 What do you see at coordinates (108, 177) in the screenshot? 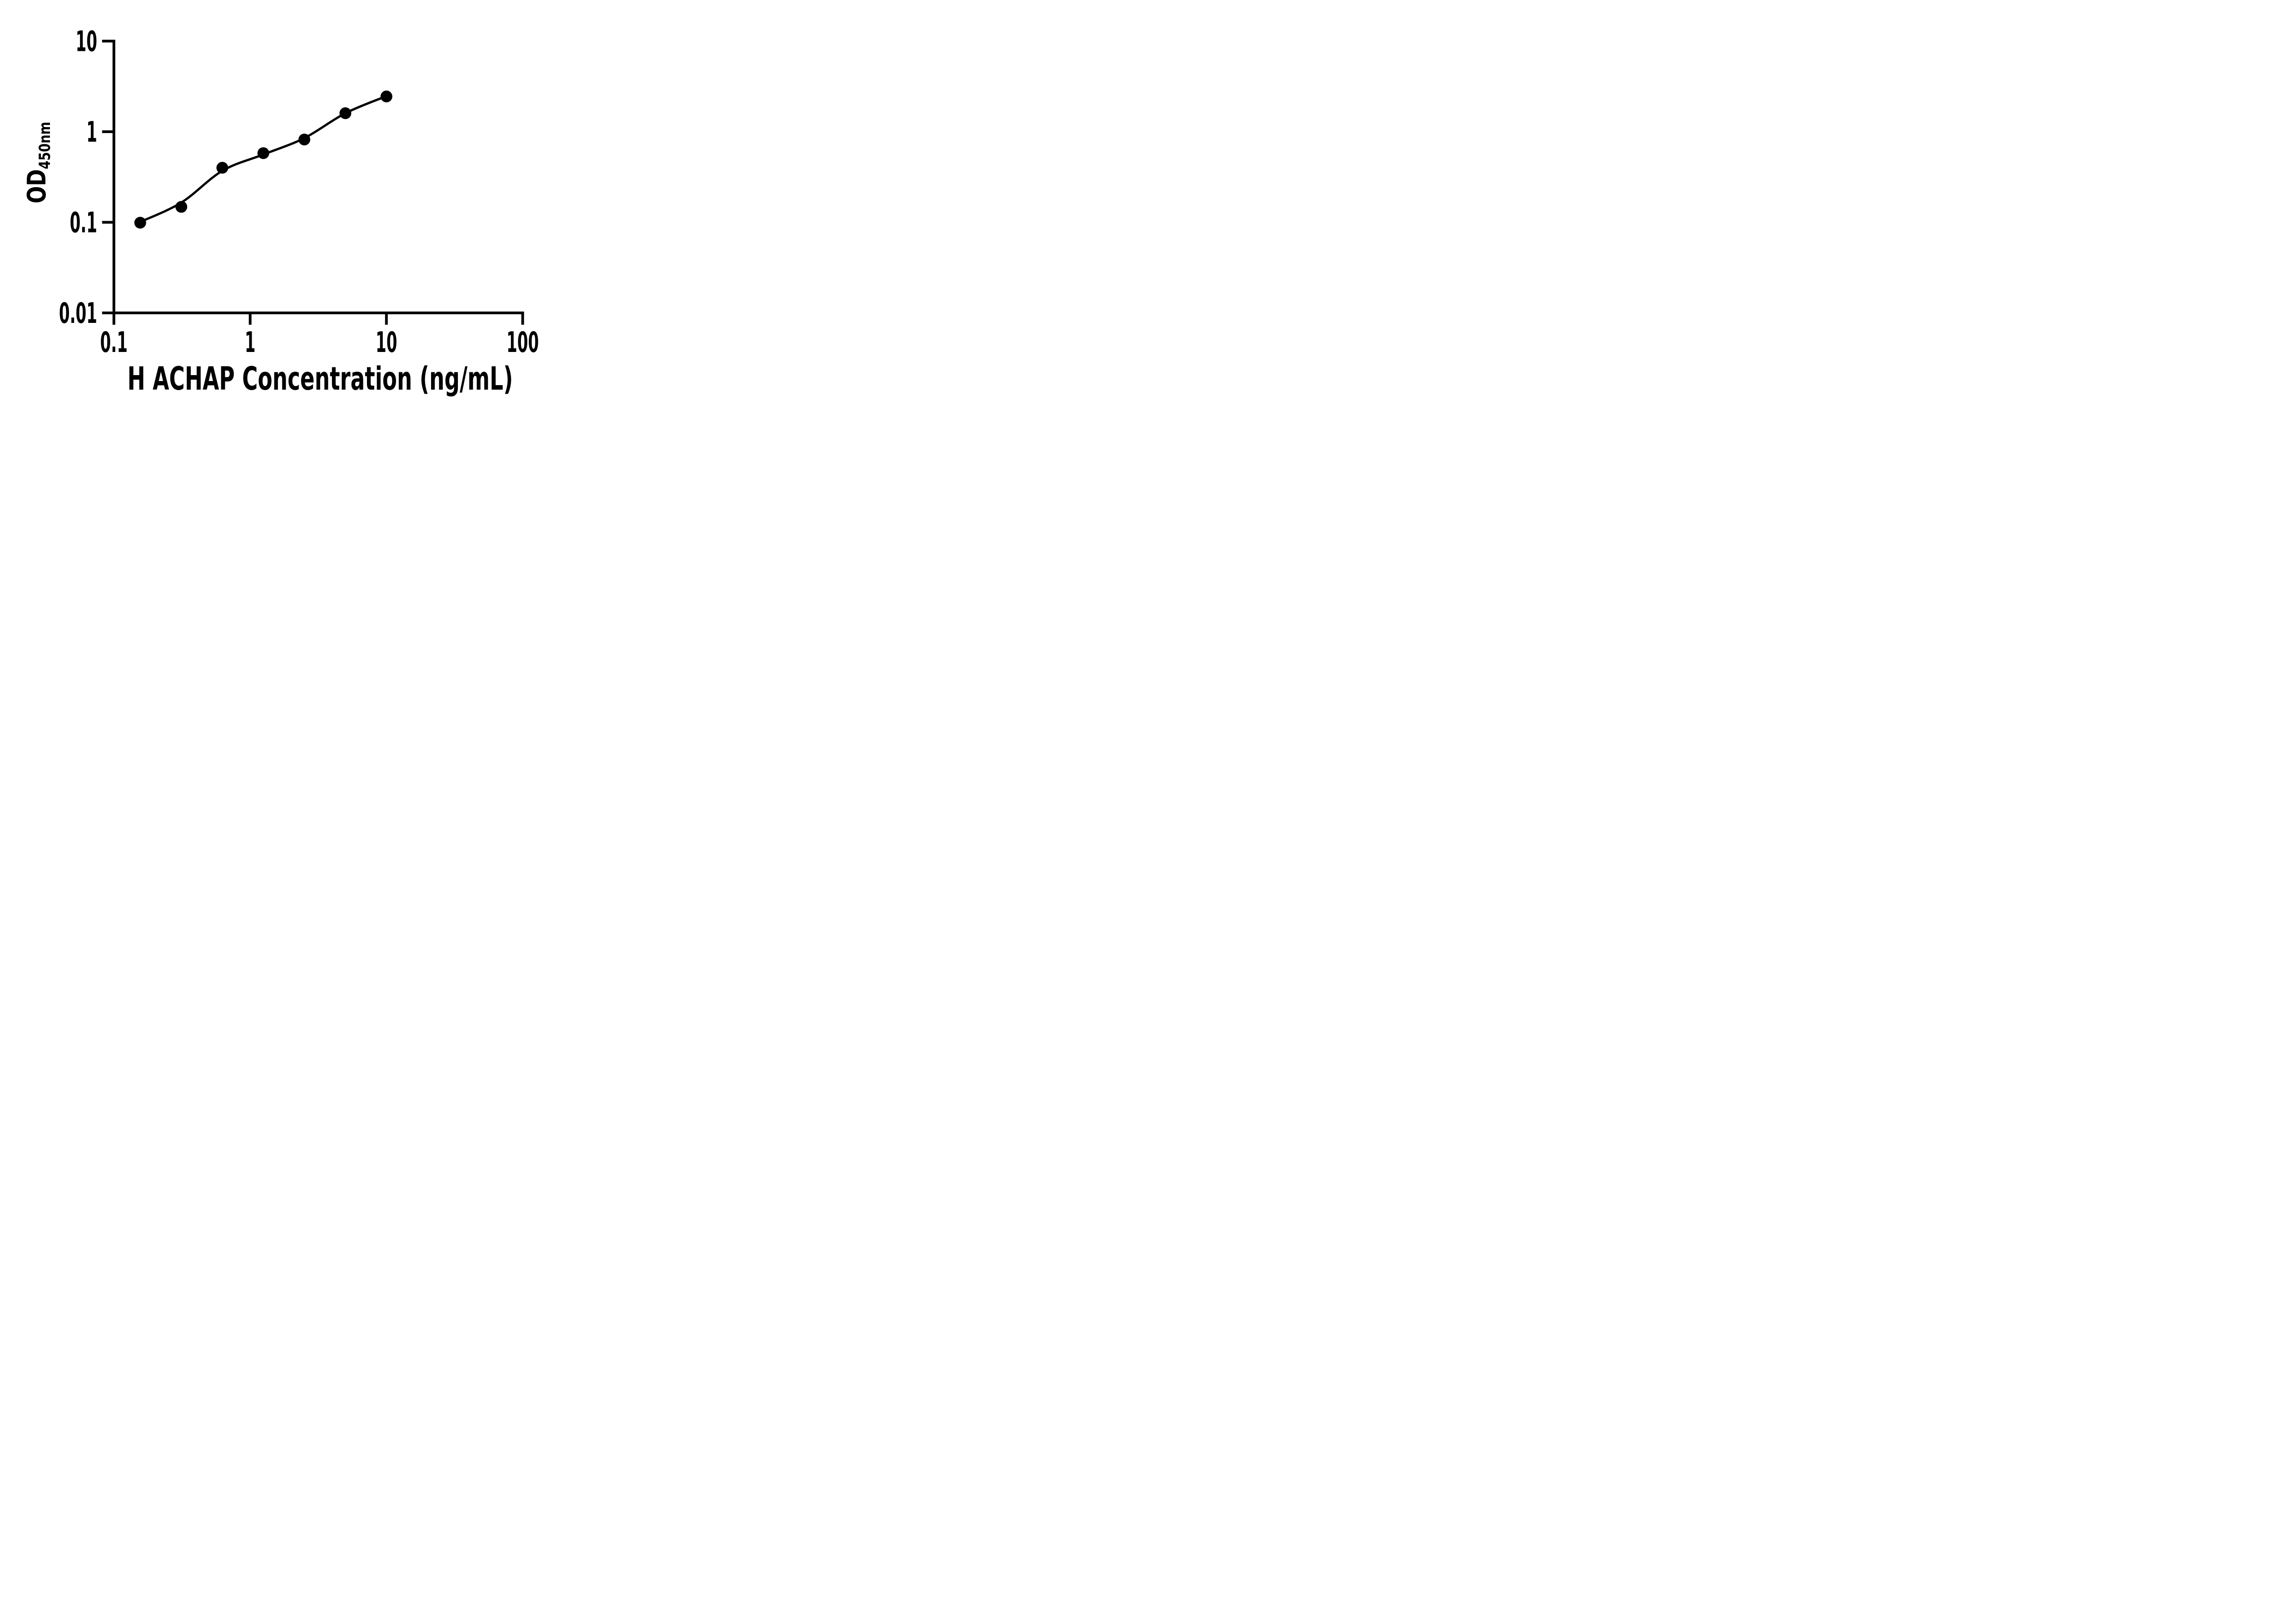
I see `y-axis-ticks` at bounding box center [108, 177].